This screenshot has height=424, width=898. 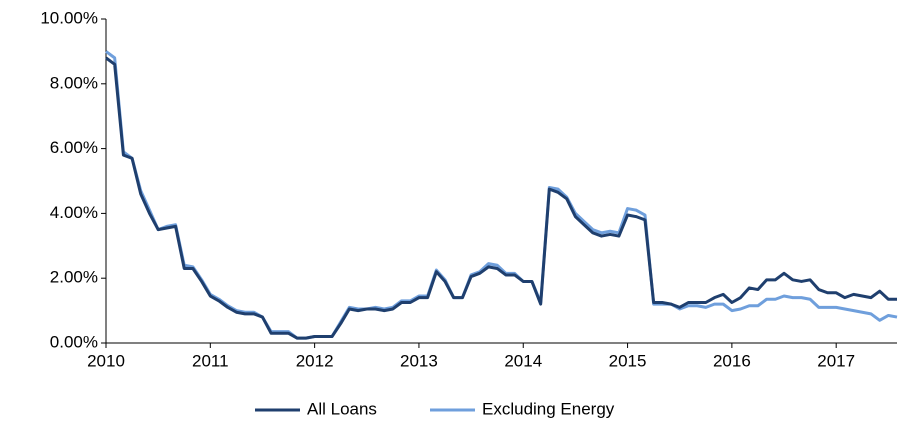 I want to click on x-tick-label: 2012, so click(x=315, y=360).